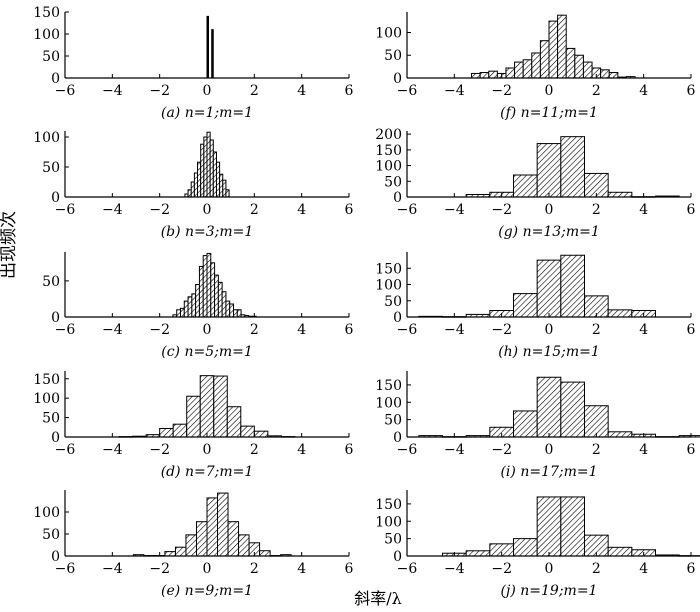  What do you see at coordinates (207, 591) in the screenshot?
I see `panel-caption: (e) n=9;m=1` at bounding box center [207, 591].